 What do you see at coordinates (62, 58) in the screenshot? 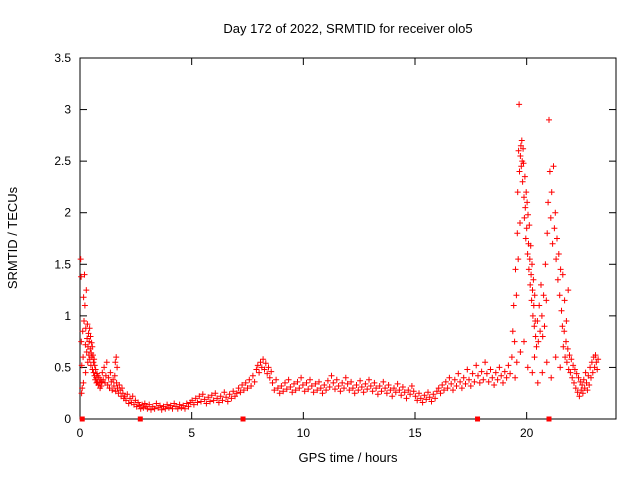
I see `y-tick-label: 3.5` at bounding box center [62, 58].